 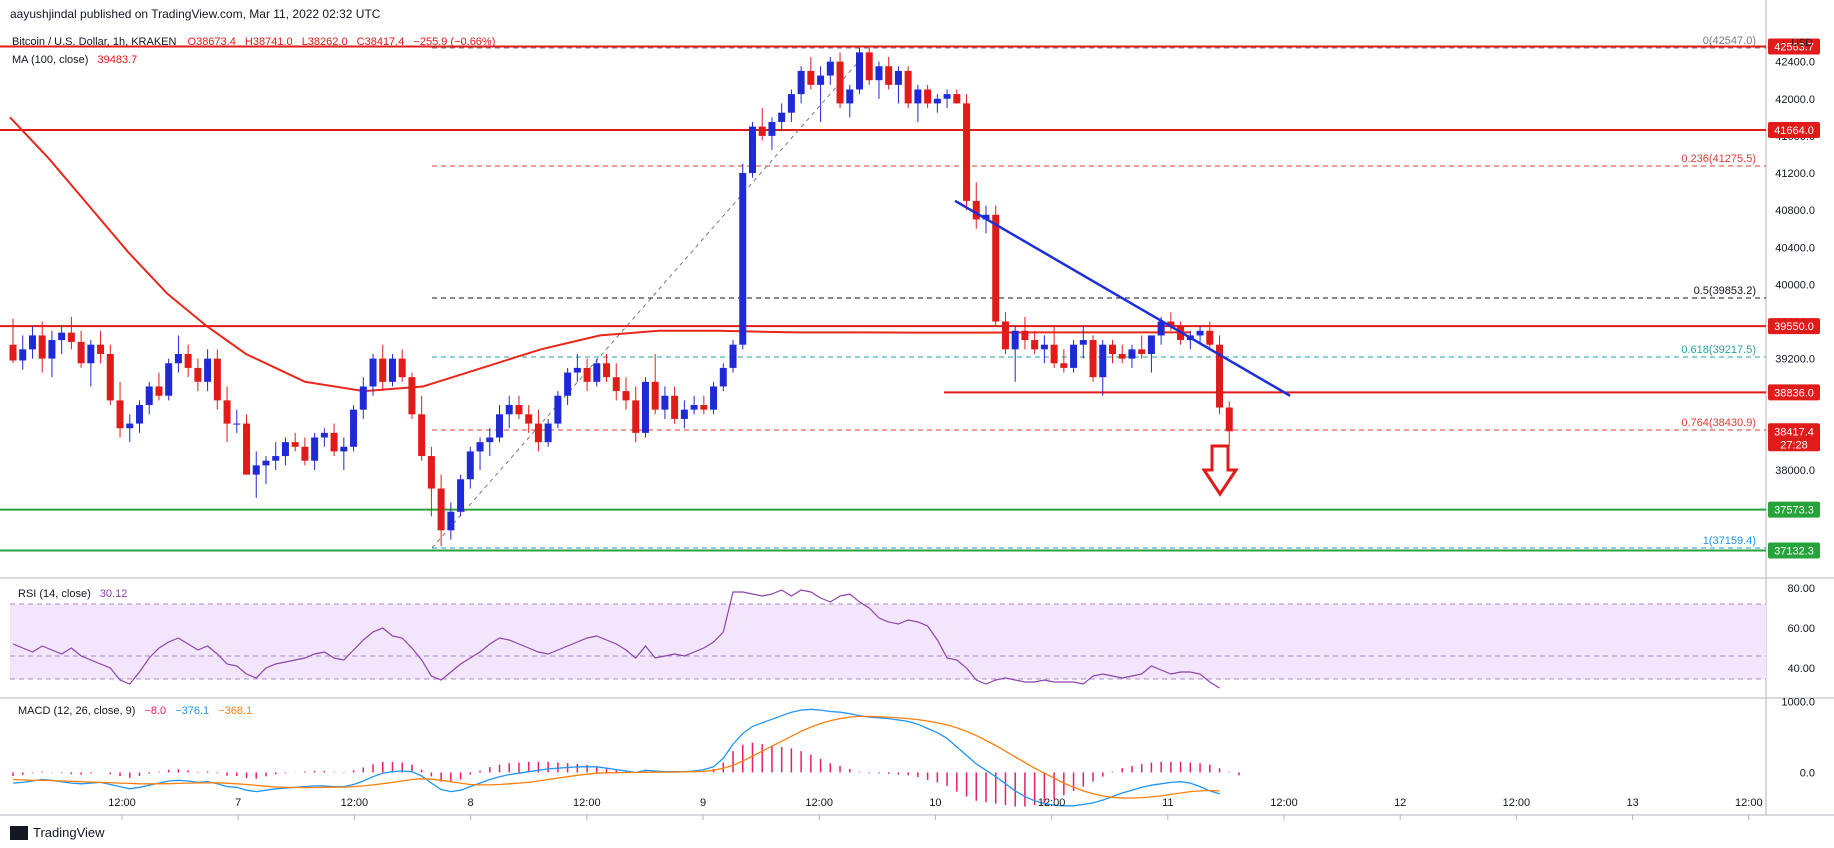 I want to click on ohlc-open: O38673.4, so click(x=212, y=42).